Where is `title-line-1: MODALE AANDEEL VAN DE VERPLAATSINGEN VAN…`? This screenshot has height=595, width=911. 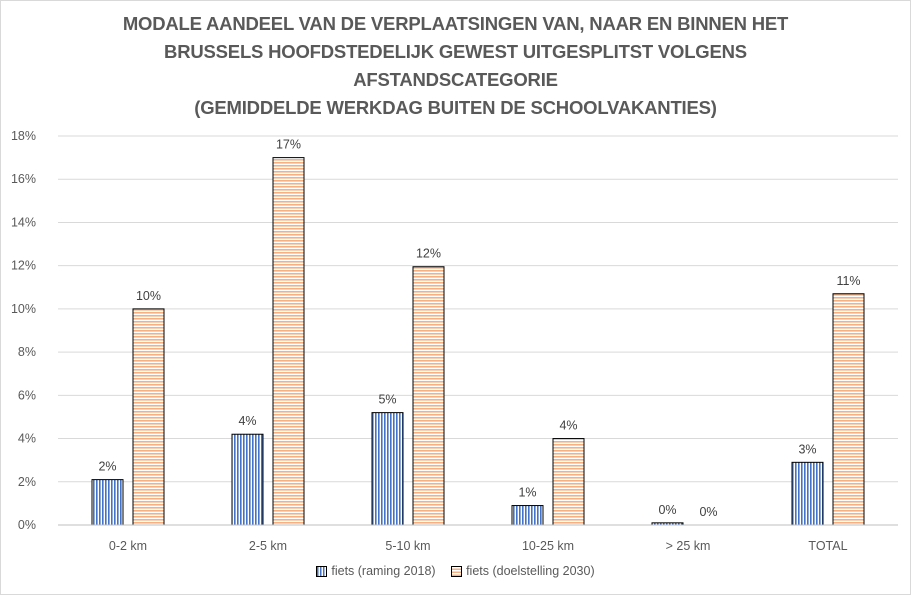
title-line-1: MODALE AANDEEL VAN DE VERPLAATSINGEN VAN… is located at coordinates (455, 23).